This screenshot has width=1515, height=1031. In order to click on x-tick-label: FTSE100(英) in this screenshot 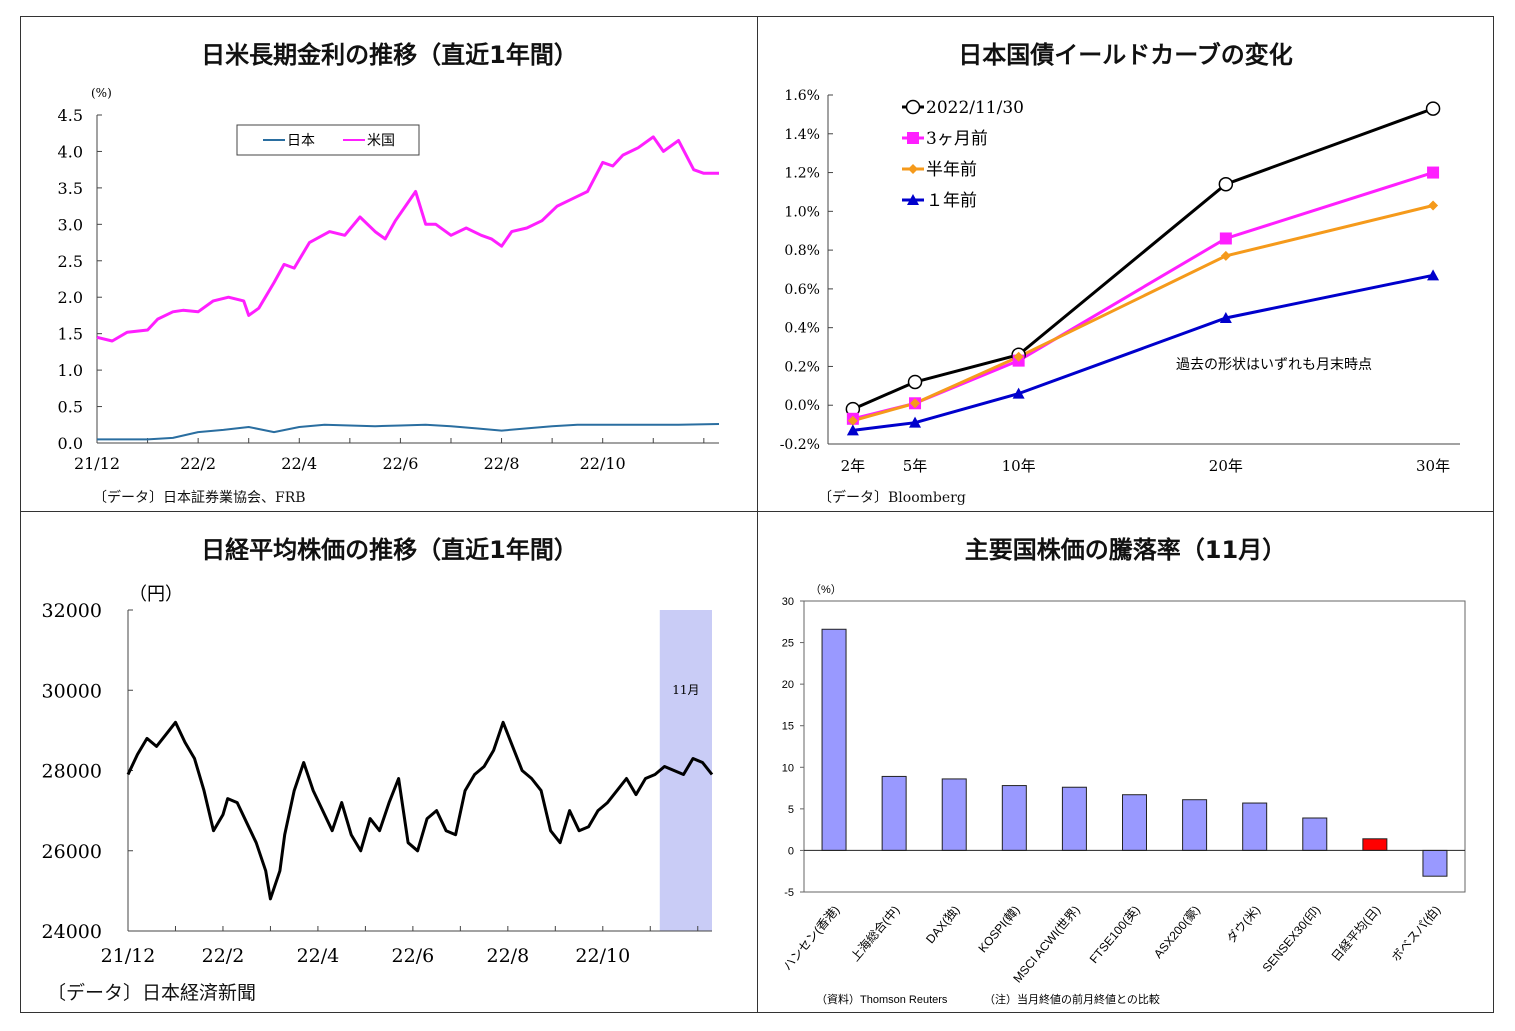, I will do `click(1115, 934)`.